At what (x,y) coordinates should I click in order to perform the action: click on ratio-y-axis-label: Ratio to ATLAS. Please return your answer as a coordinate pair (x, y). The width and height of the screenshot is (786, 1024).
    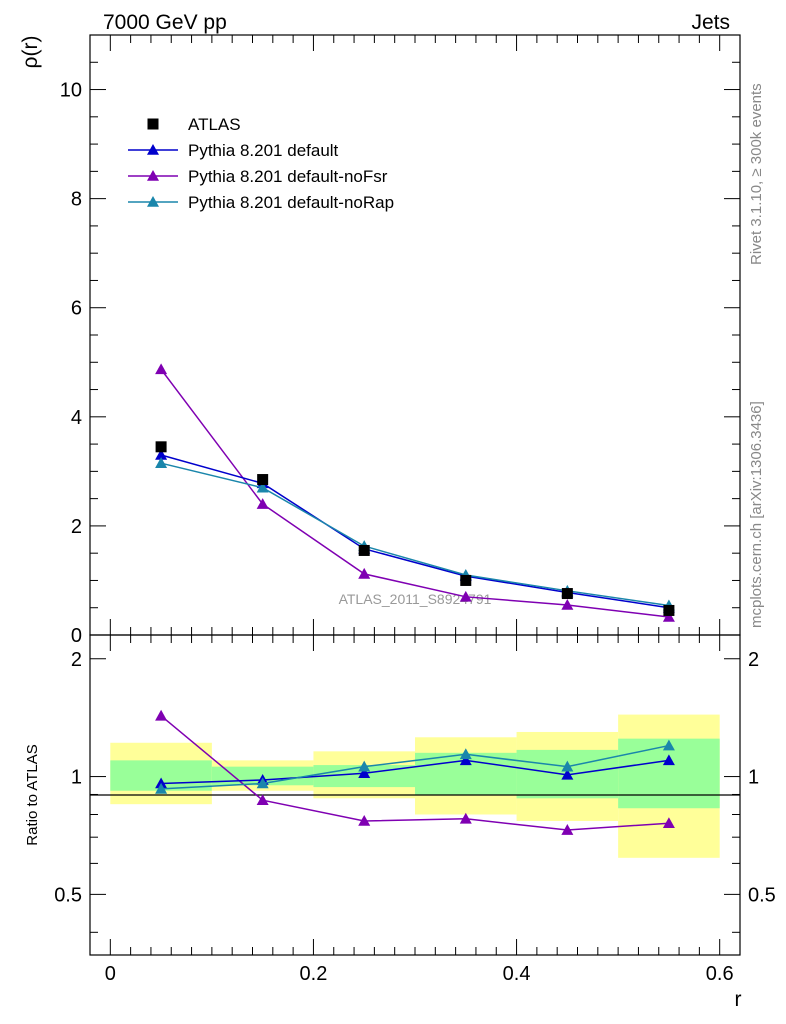
    Looking at the image, I should click on (32, 794).